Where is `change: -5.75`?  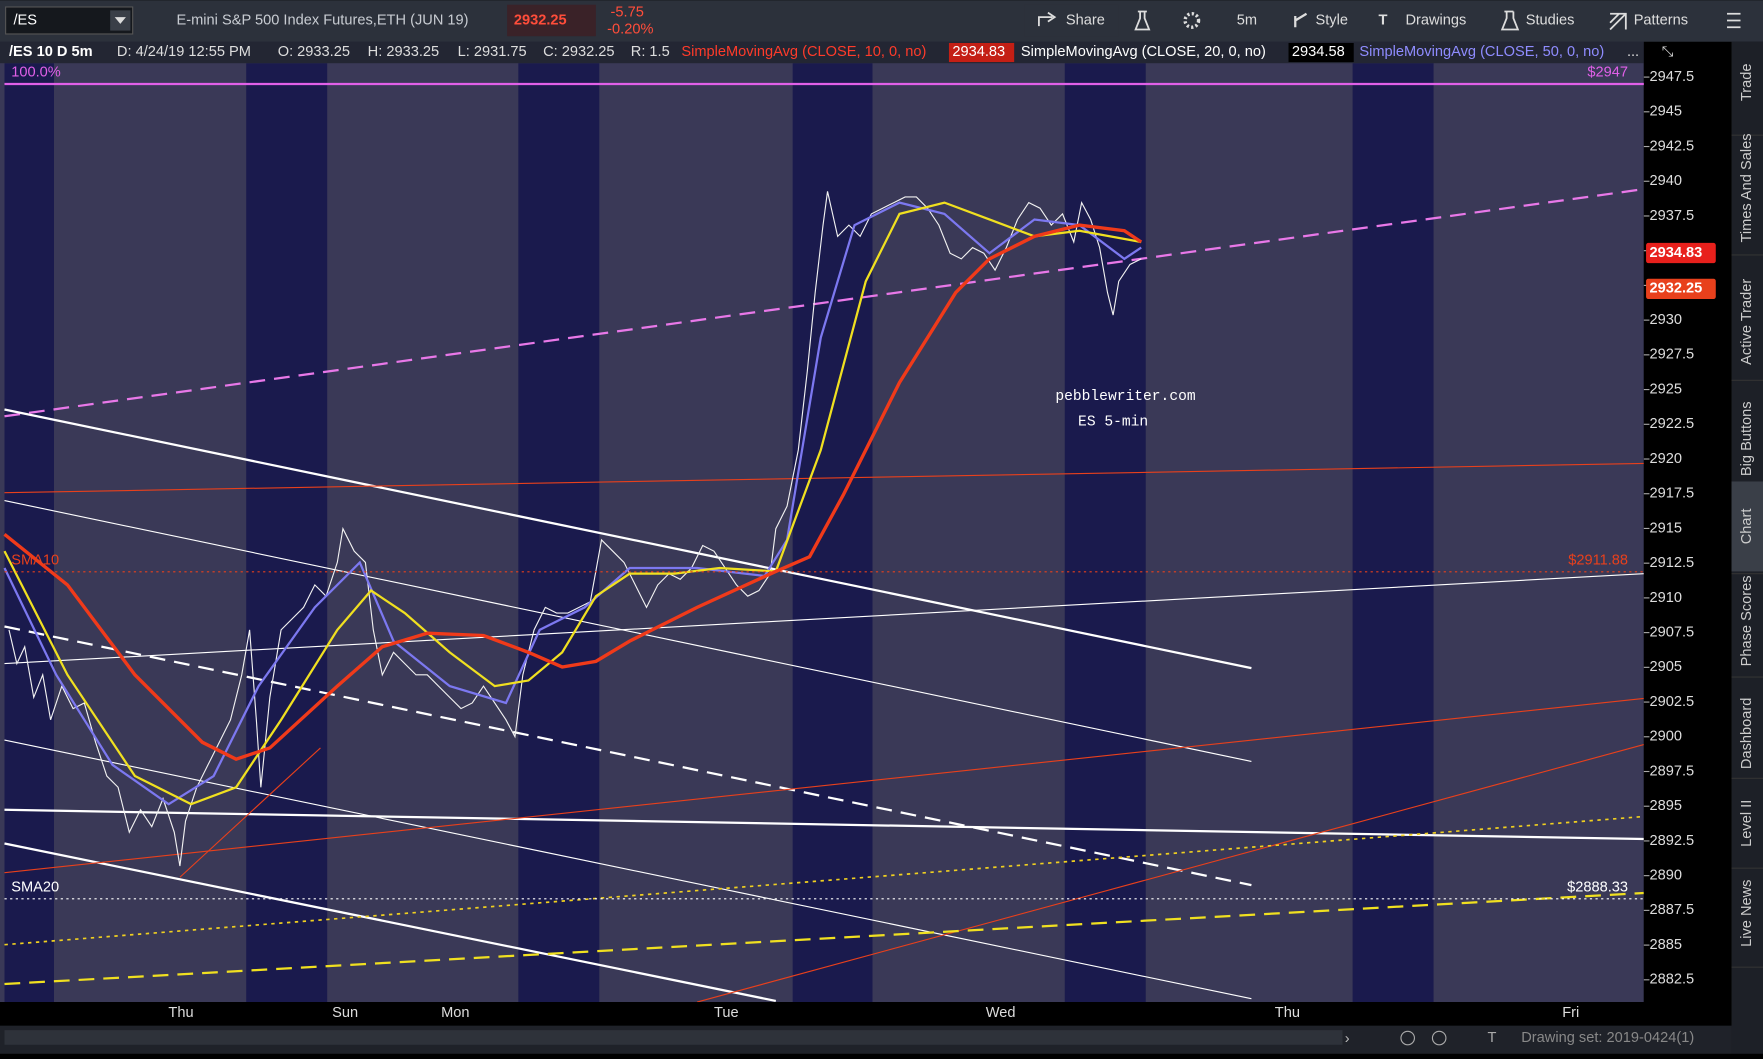
change: -5.75 is located at coordinates (627, 12).